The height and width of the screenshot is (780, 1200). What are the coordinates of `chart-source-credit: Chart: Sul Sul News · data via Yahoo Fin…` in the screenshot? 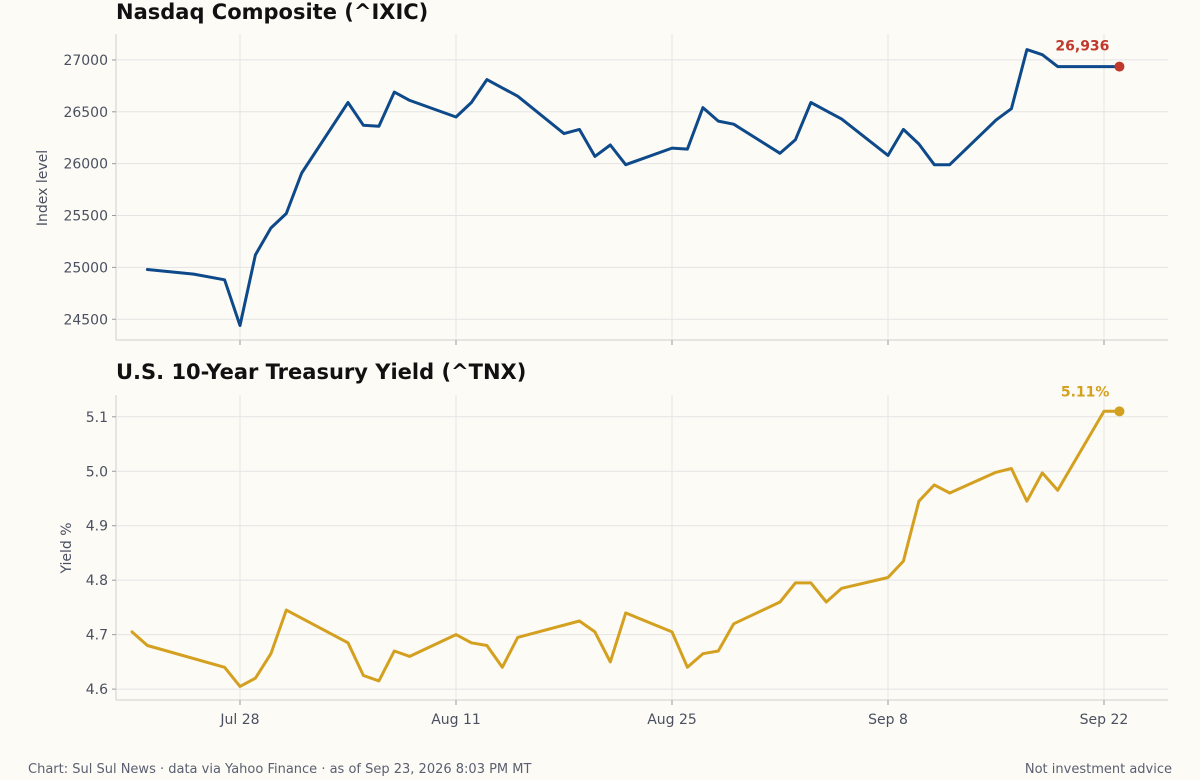 It's located at (280, 769).